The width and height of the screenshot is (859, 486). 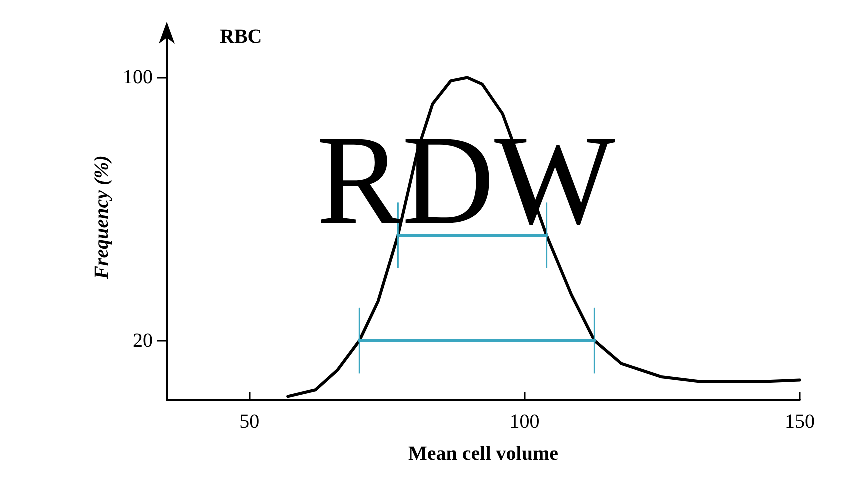 What do you see at coordinates (143, 341) in the screenshot?
I see `y-tick-label: 20` at bounding box center [143, 341].